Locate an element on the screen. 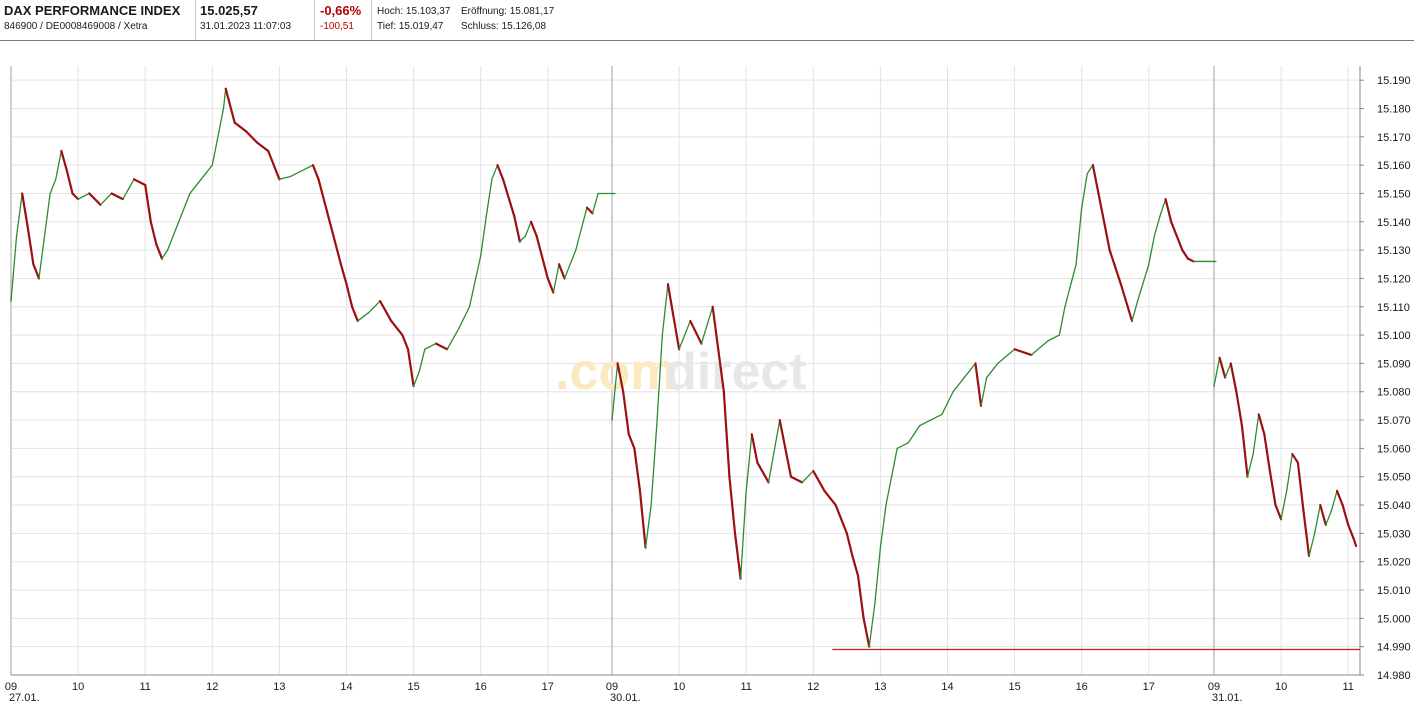 The height and width of the screenshot is (705, 1414). instrument-identifiers: 846900 / DE0008469008 / Xetra is located at coordinates (76, 26).